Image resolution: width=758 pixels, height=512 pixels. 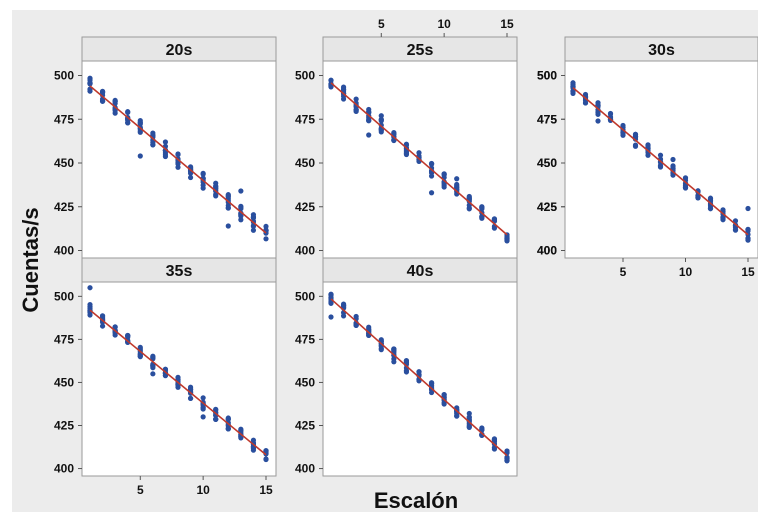 I want to click on panel-title: 30s, so click(x=661, y=50).